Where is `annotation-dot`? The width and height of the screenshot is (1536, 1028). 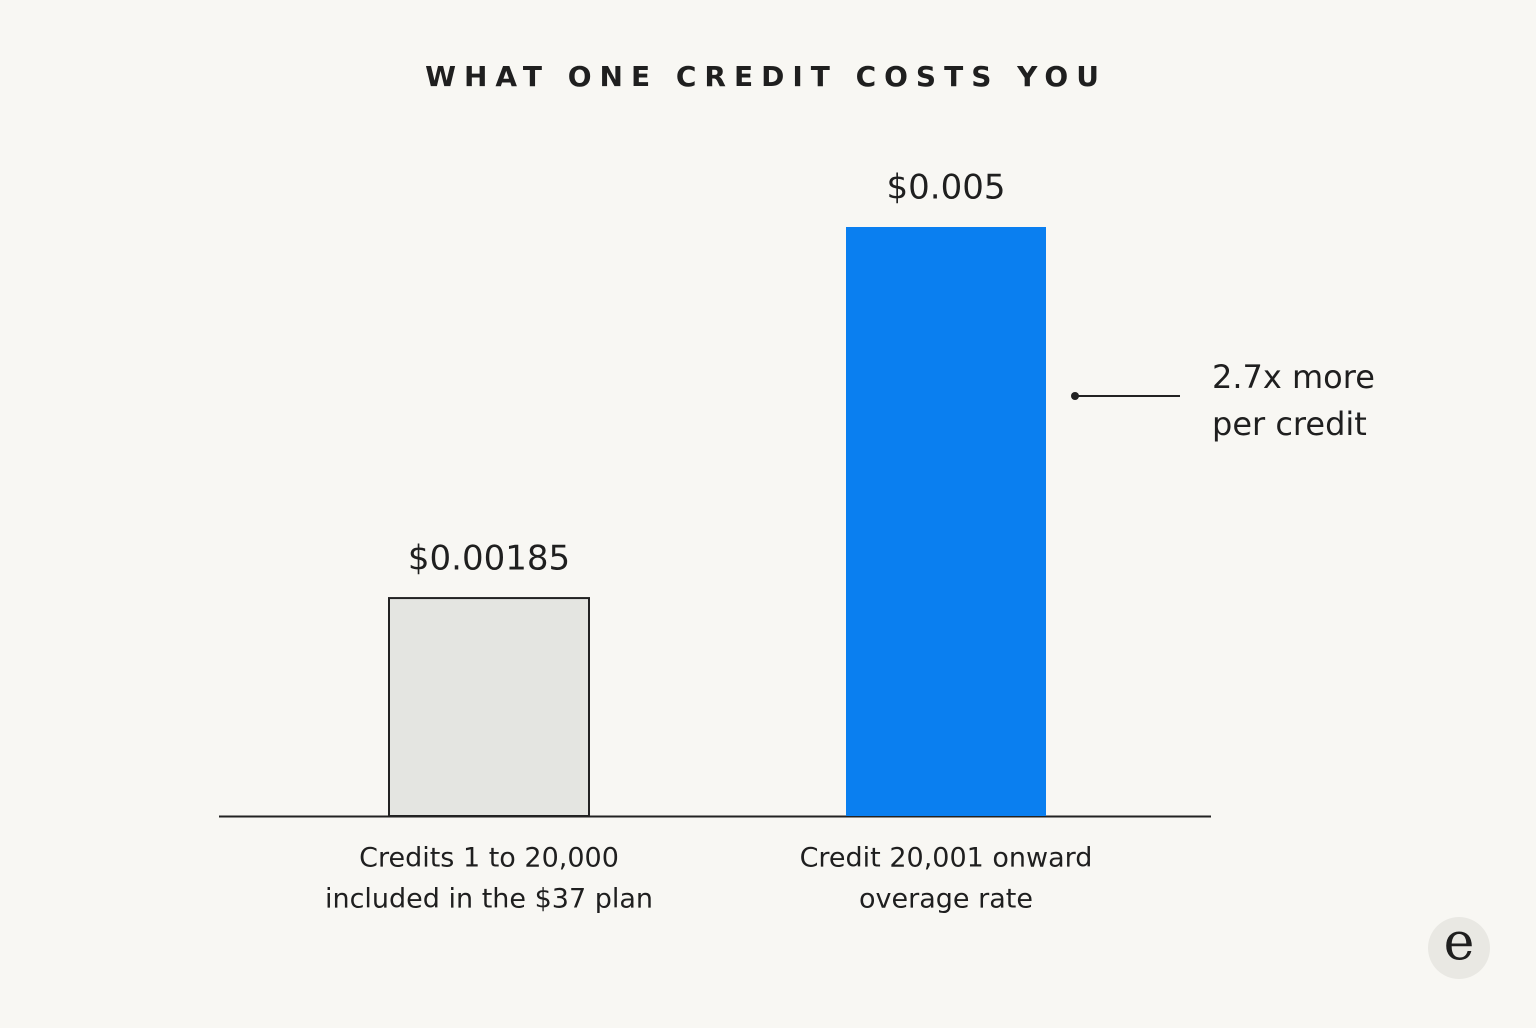
annotation-dot is located at coordinates (1075, 396).